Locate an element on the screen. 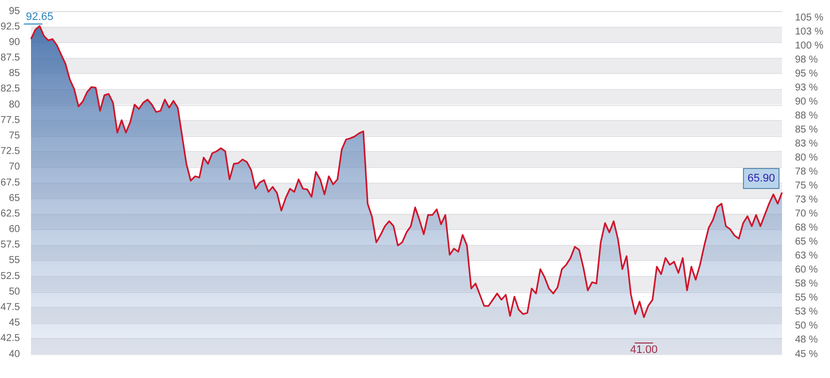 The width and height of the screenshot is (830, 378). y2-tick-label: 65 % is located at coordinates (806, 242).